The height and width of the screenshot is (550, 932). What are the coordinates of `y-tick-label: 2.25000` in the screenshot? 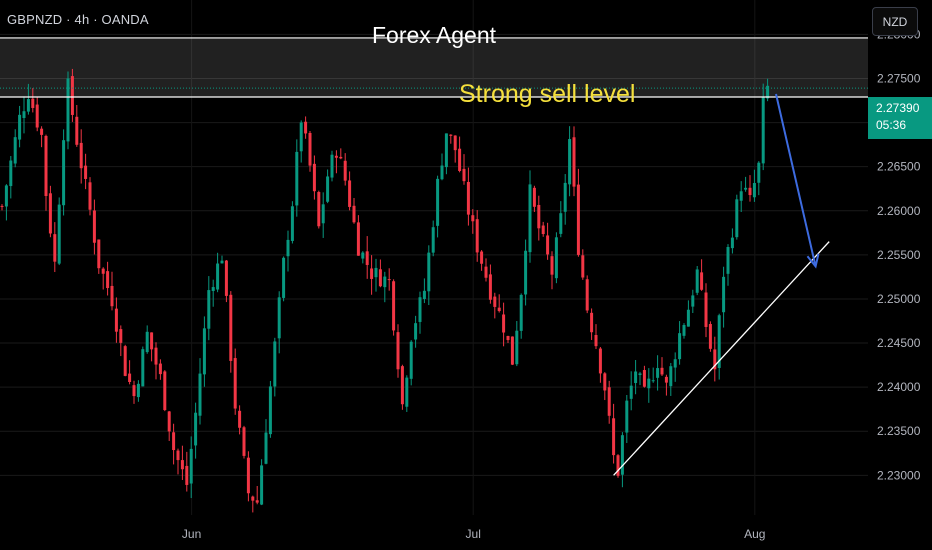 It's located at (899, 299).